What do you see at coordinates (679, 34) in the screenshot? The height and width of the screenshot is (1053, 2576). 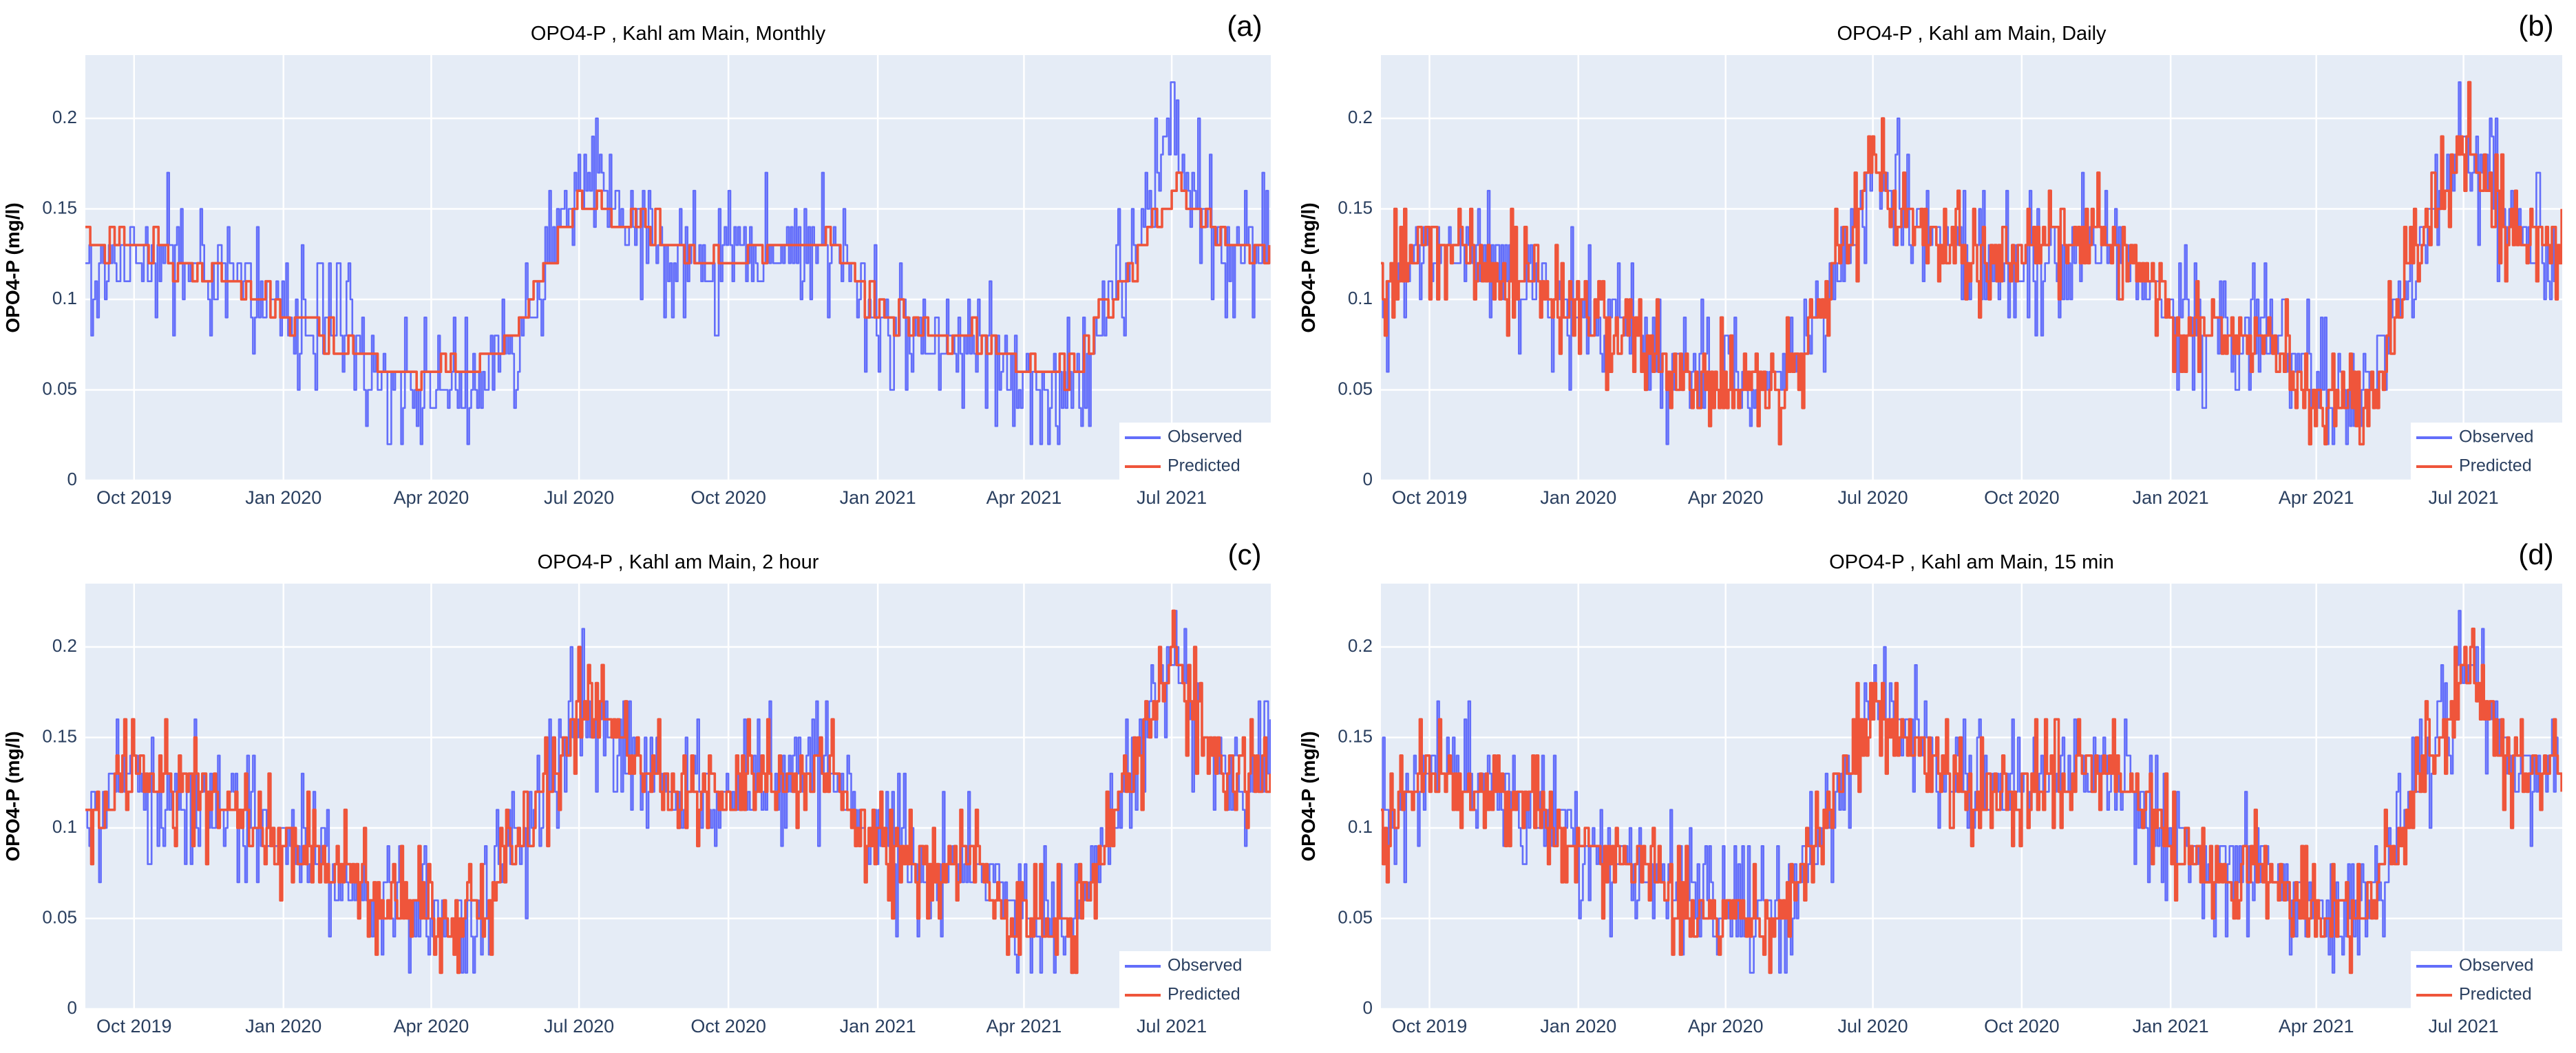 I see `chart-title: OPO4-P , Kahl am Main, Monthly` at bounding box center [679, 34].